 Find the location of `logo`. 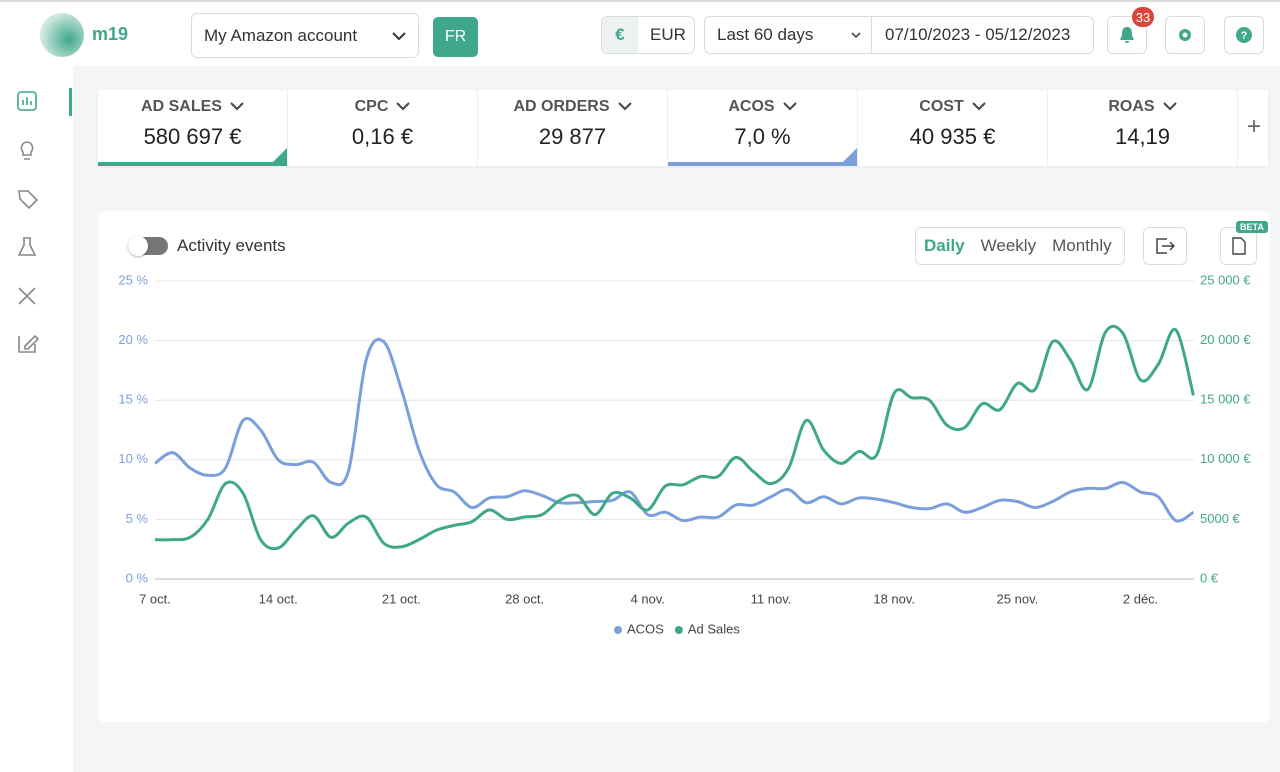

logo is located at coordinates (62, 35).